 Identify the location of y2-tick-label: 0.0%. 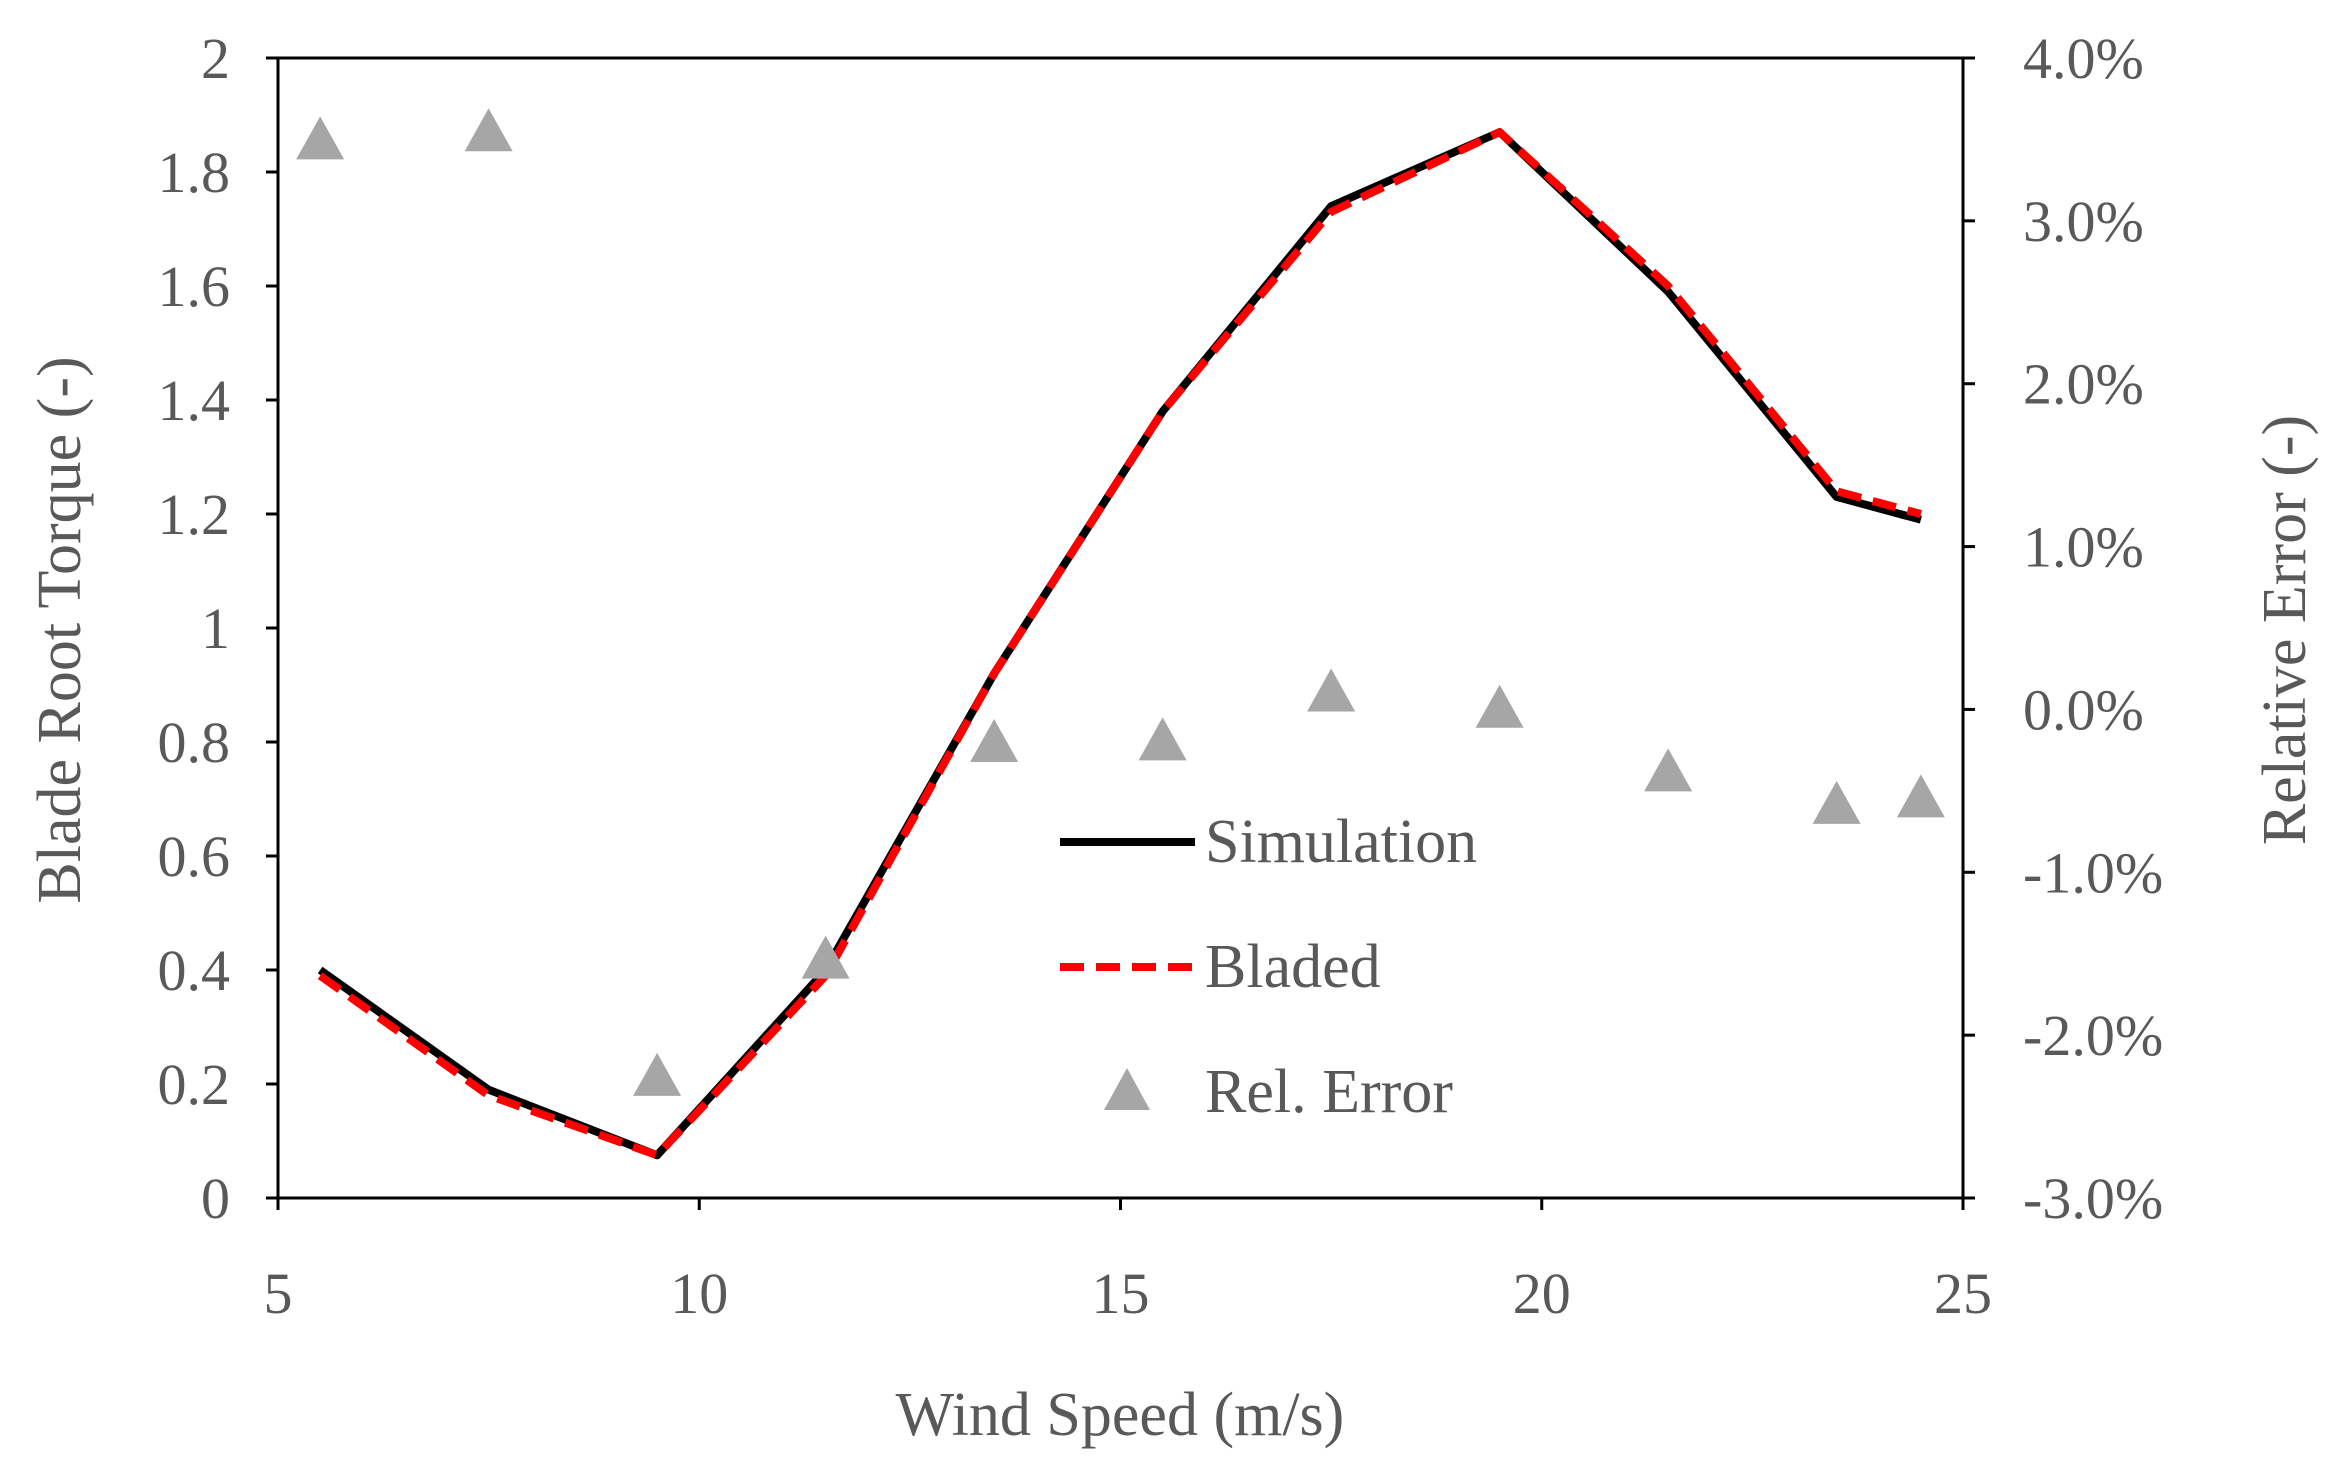
(2083, 709).